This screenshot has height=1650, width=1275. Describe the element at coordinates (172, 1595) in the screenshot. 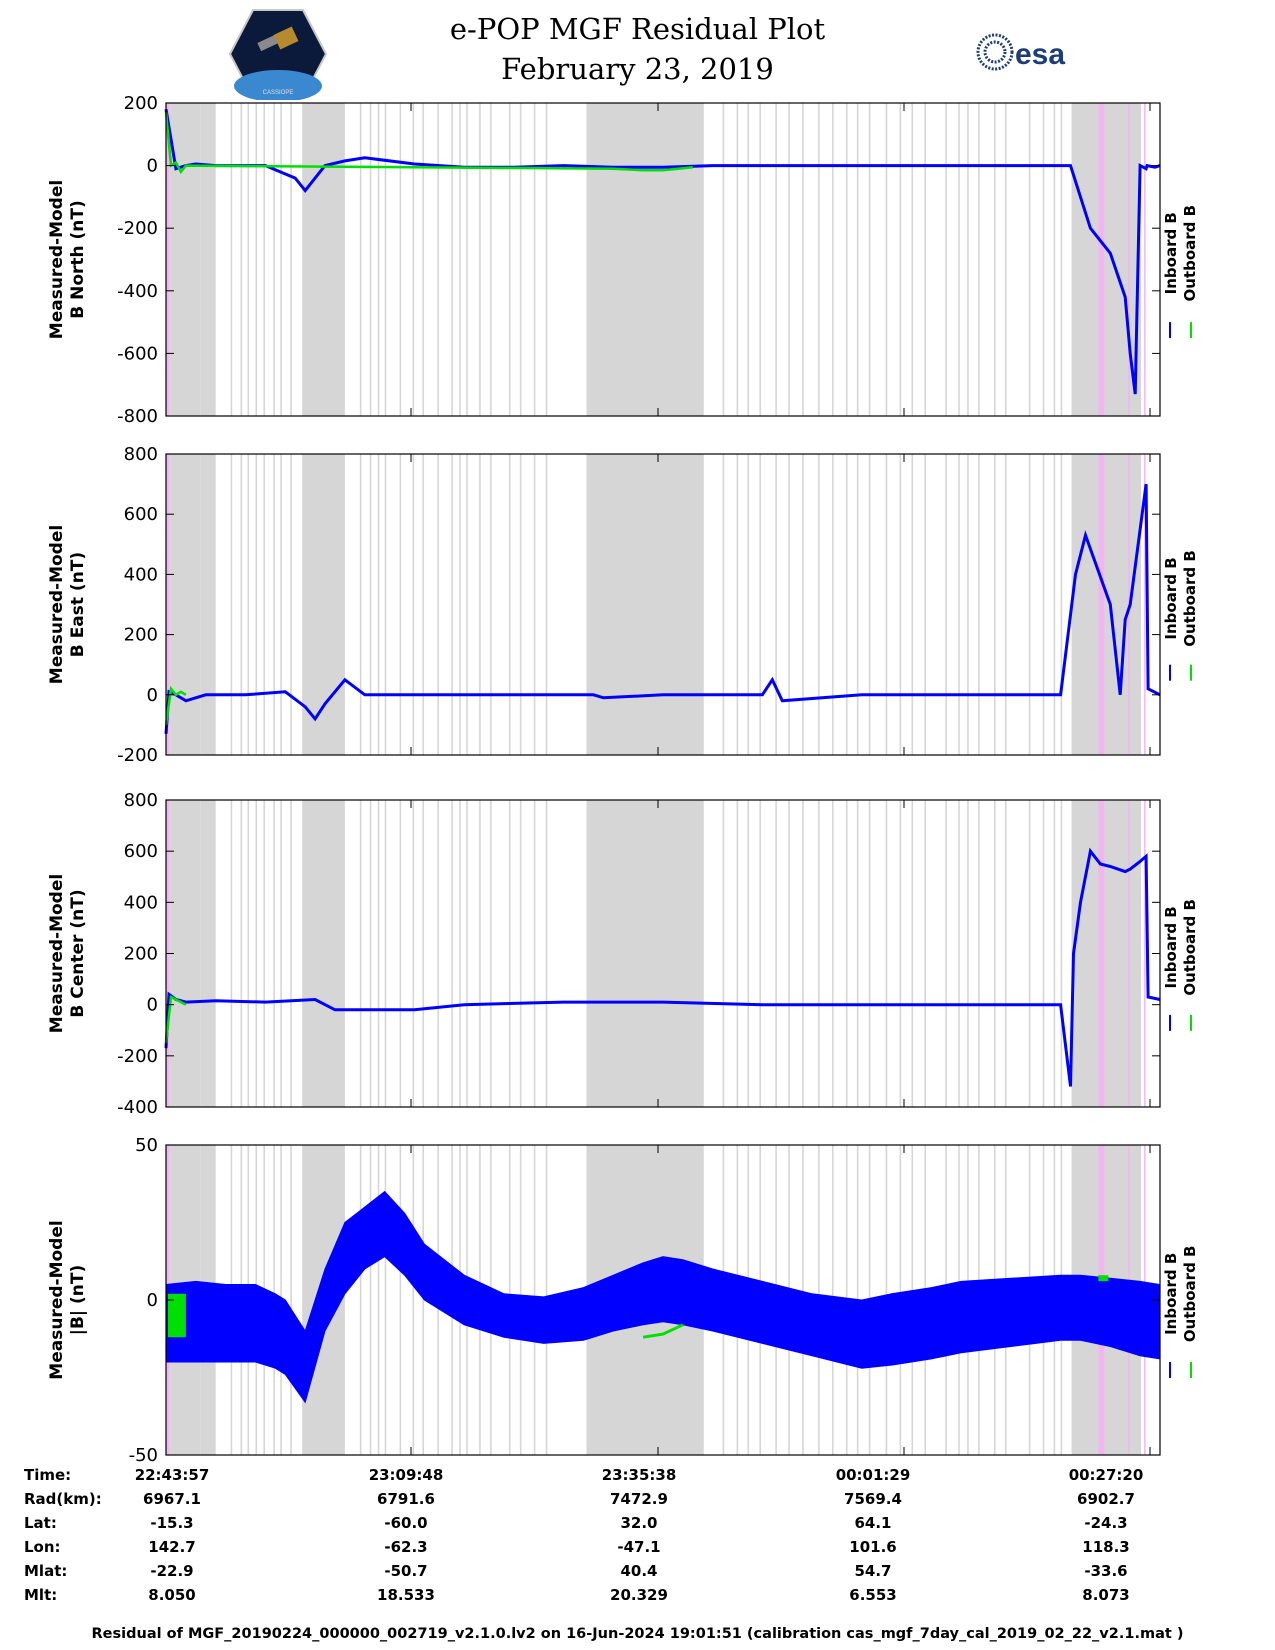

I see `mlt-value: 8.050` at that location.